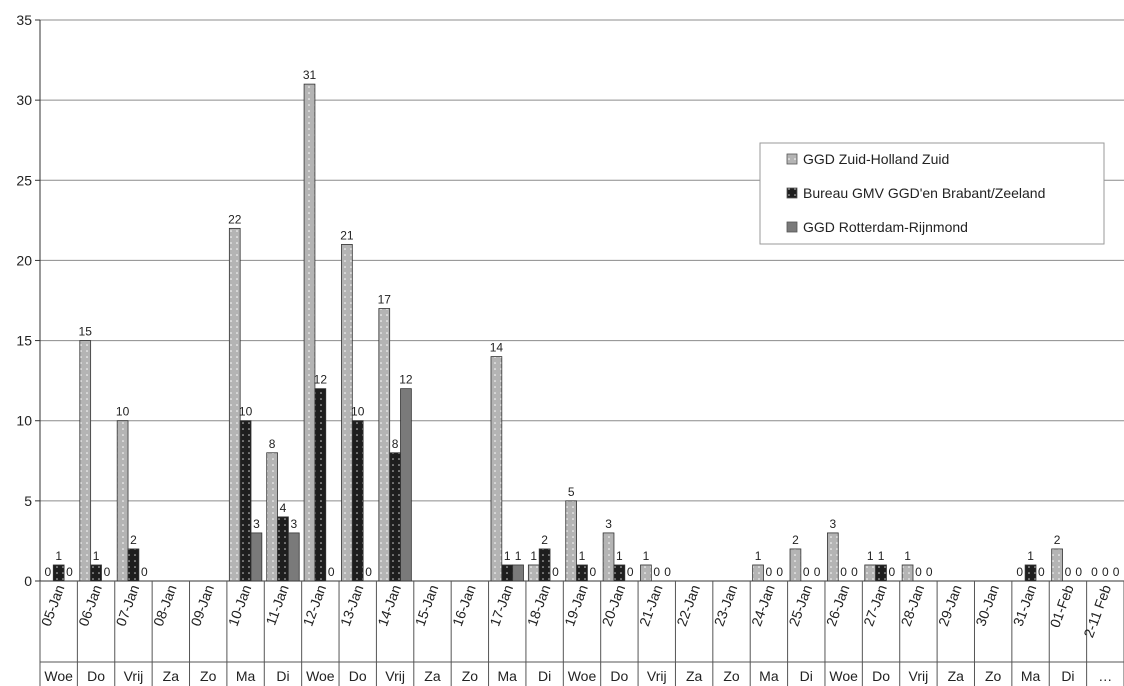 This screenshot has width=1124, height=686. I want to click on data-label: 21, so click(347, 235).